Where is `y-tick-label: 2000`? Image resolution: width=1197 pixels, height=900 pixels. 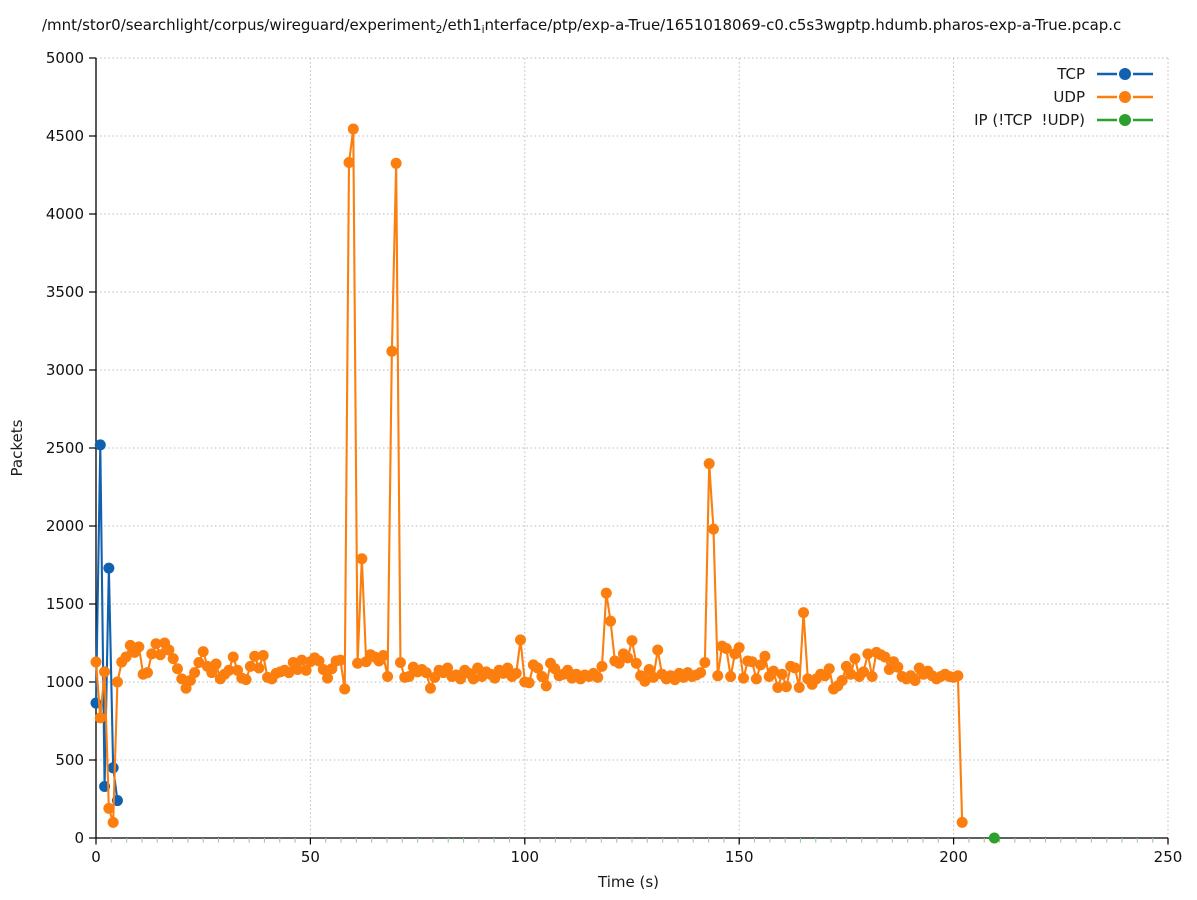 y-tick-label: 2000 is located at coordinates (65, 526).